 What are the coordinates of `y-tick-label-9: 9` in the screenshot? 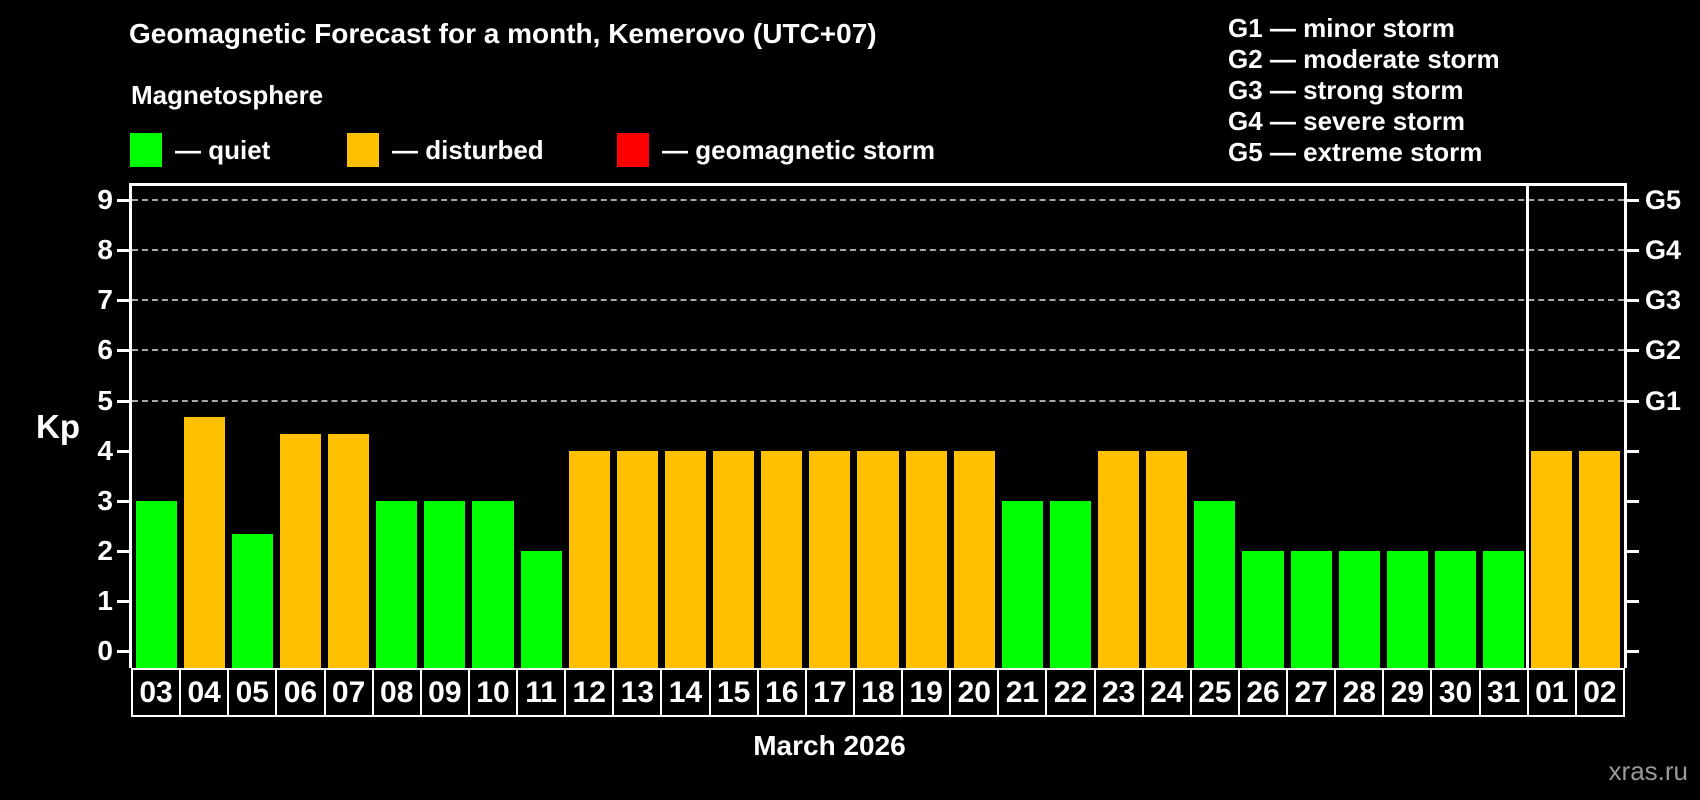 It's located at (105, 200).